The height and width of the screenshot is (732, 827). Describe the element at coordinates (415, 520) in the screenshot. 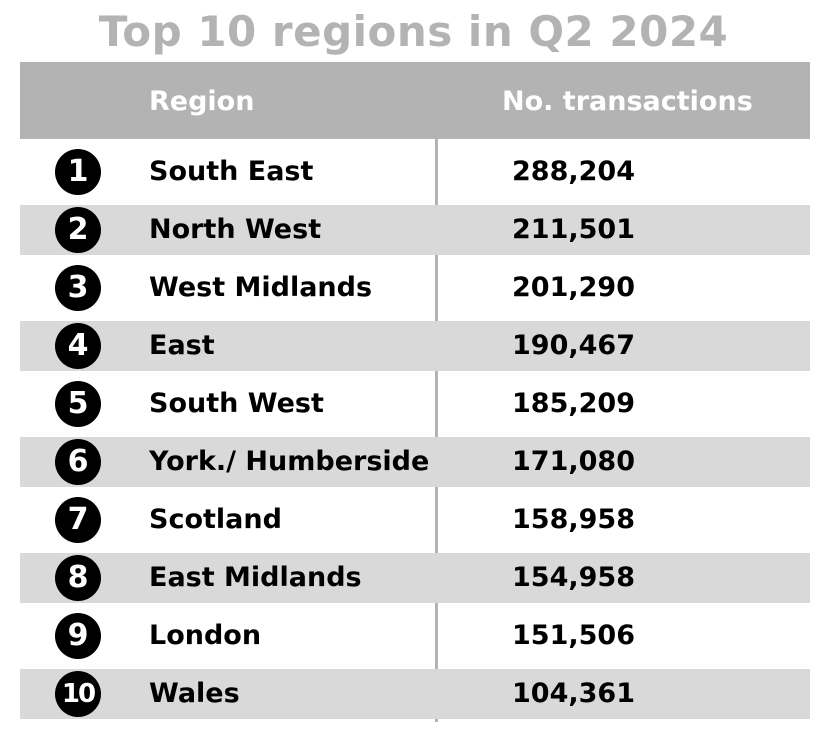

I see `table-row: 7 Scotland 158,958` at that location.